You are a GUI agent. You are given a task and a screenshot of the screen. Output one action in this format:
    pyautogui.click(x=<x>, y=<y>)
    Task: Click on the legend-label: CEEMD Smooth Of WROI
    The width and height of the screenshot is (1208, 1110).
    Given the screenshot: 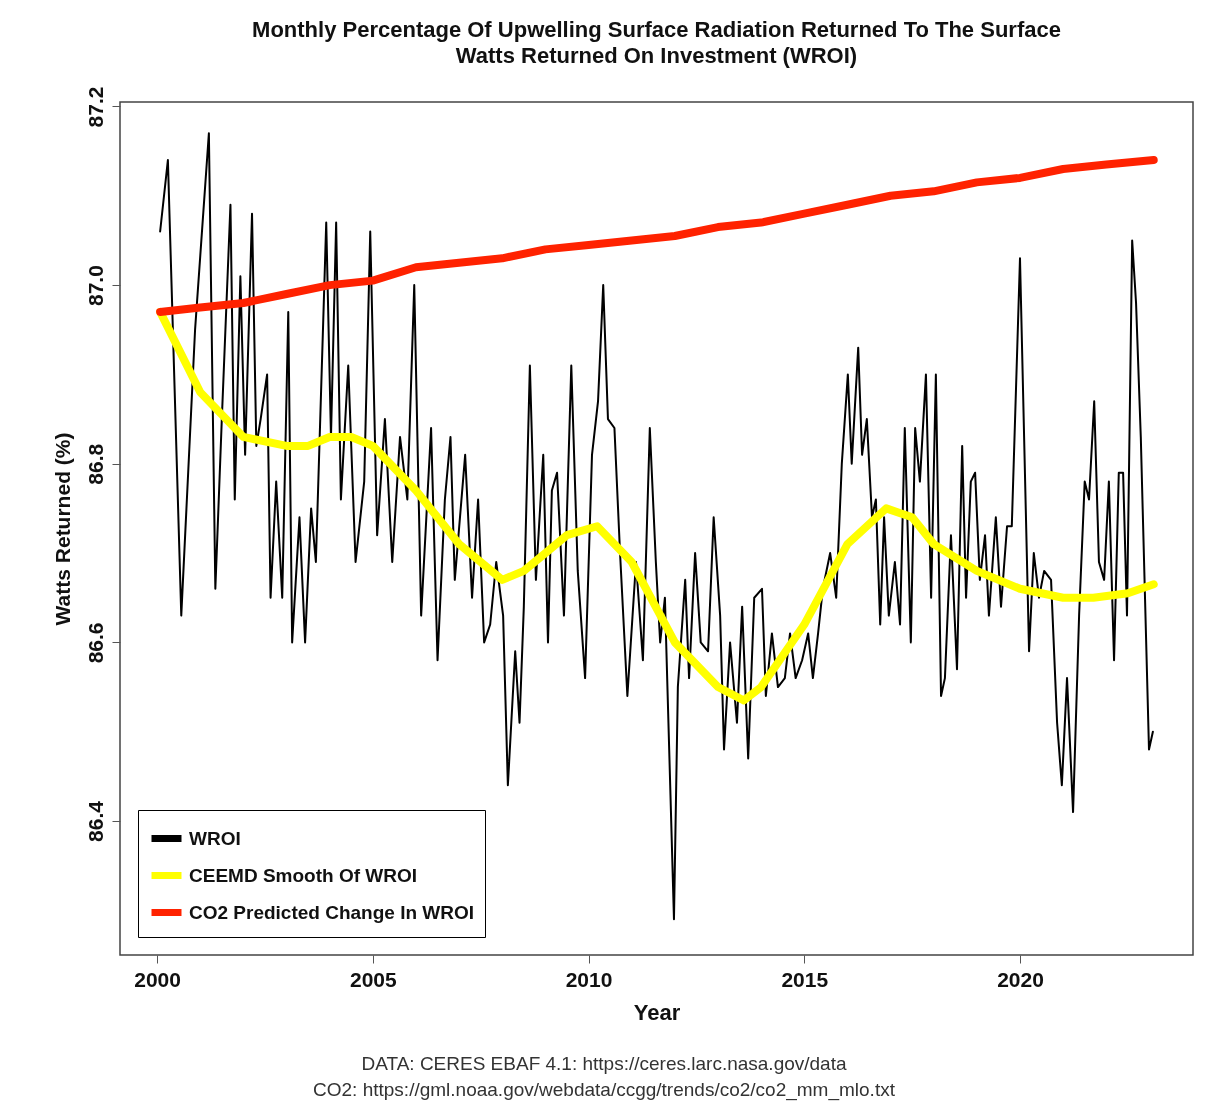 What is the action you would take?
    pyautogui.click(x=303, y=875)
    